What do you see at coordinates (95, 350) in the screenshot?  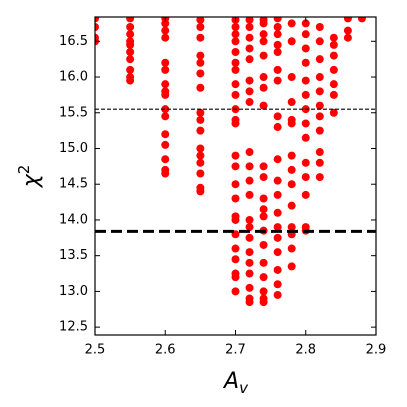 I see `x-tick-label: 2.5` at bounding box center [95, 350].